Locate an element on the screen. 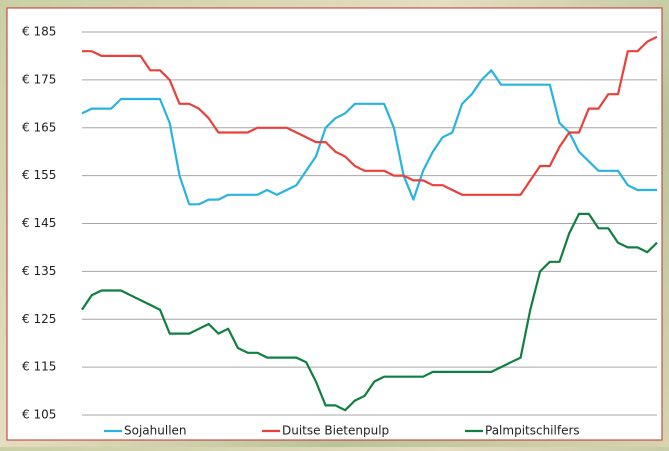 This screenshot has width=669, height=451. y-tick-label: € 145 is located at coordinates (39, 223).